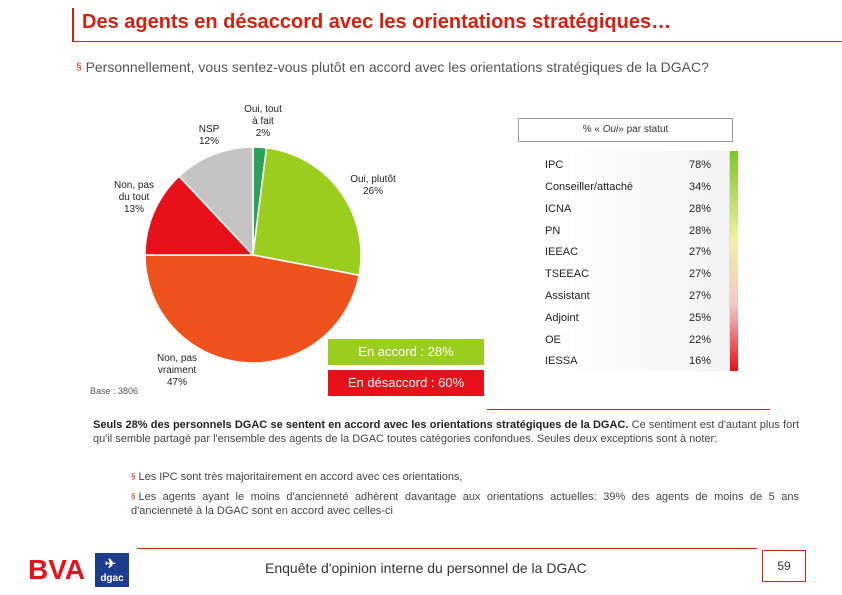 The width and height of the screenshot is (842, 595). I want to click on label-pas-vraiment: Non, pas vraiment 47%, so click(177, 371).